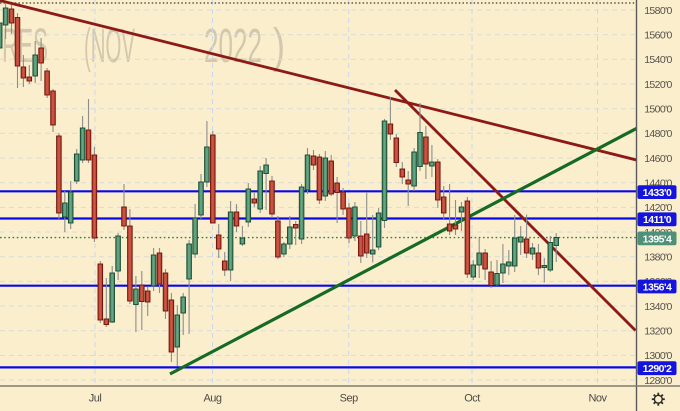  What do you see at coordinates (657, 369) in the screenshot?
I see `svg-text: 1290'2` at bounding box center [657, 369].